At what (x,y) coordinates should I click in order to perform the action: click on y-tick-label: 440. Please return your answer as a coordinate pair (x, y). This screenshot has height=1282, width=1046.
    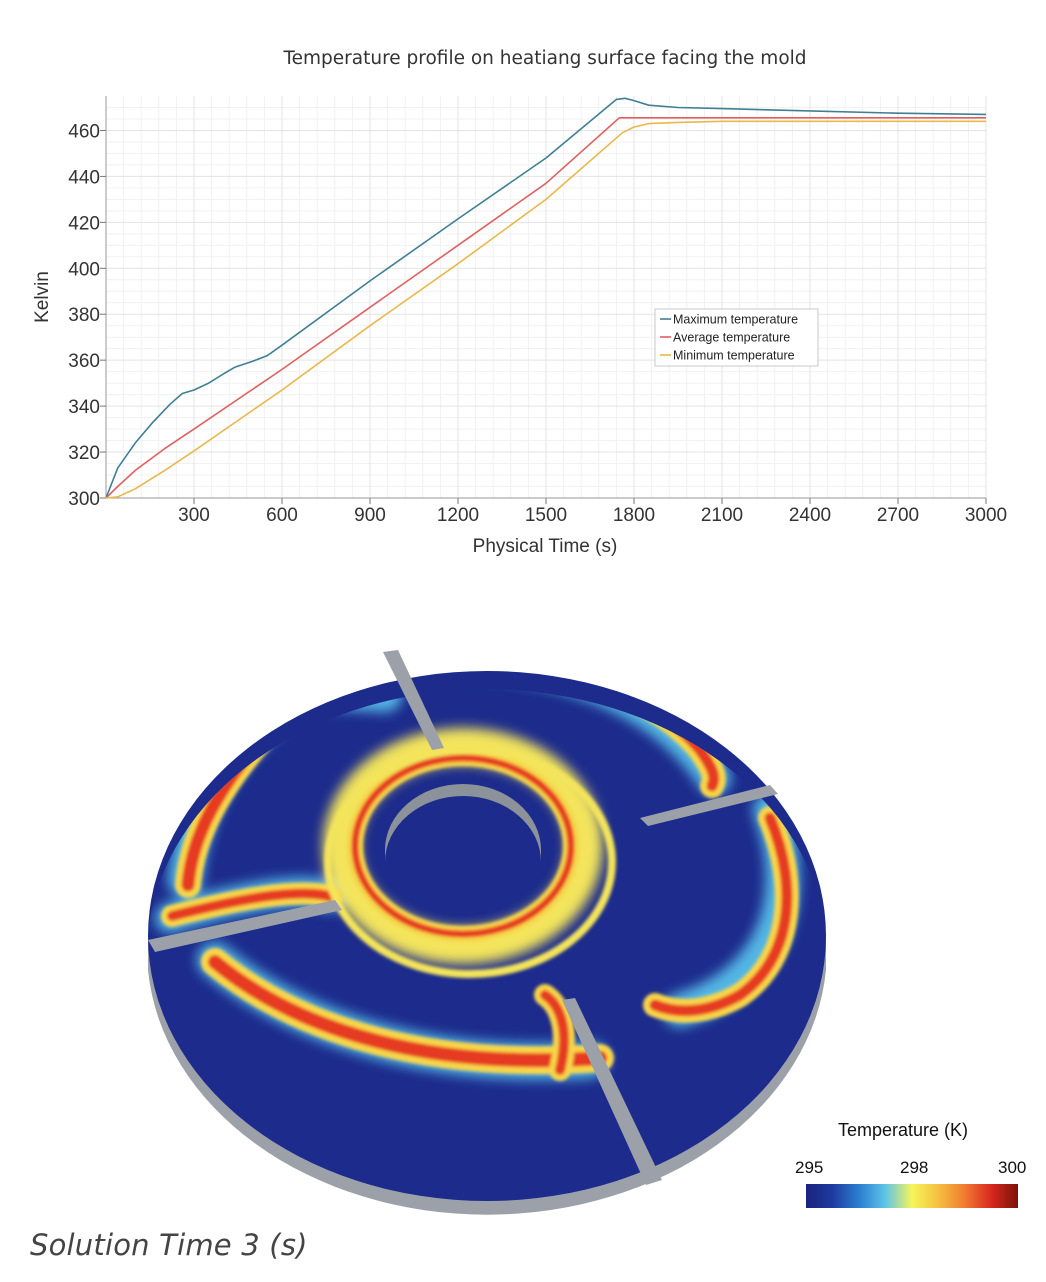
    Looking at the image, I should click on (84, 177).